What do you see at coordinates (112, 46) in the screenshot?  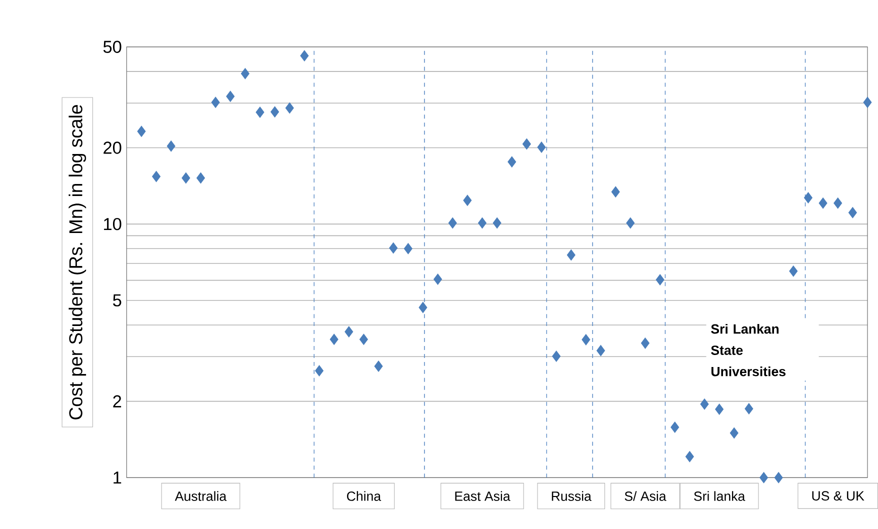 I see `y-tick-label: 50` at bounding box center [112, 46].